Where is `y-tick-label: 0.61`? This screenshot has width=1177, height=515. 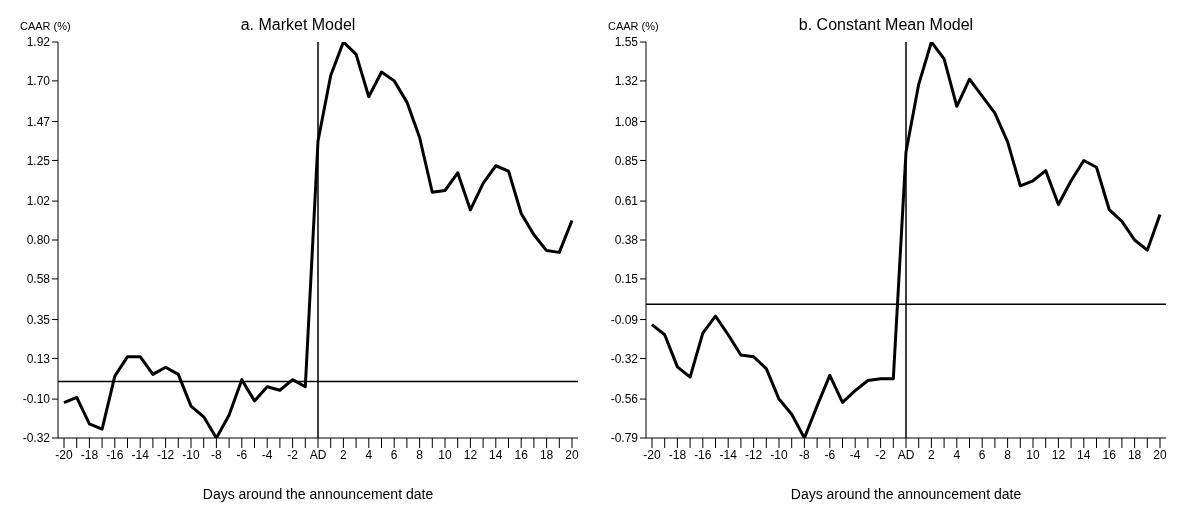 y-tick-label: 0.61 is located at coordinates (626, 201).